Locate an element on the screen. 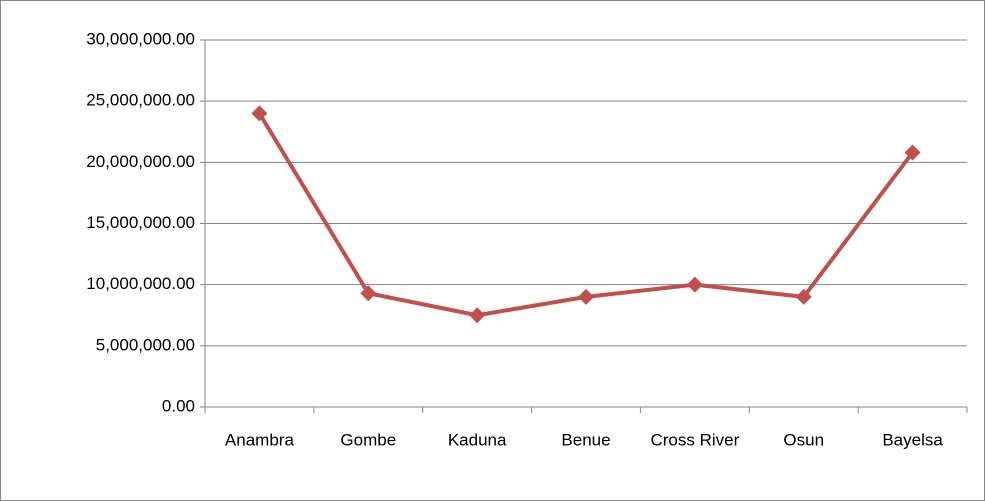 This screenshot has width=985, height=501. x-tick-label: Cross River is located at coordinates (694, 439).